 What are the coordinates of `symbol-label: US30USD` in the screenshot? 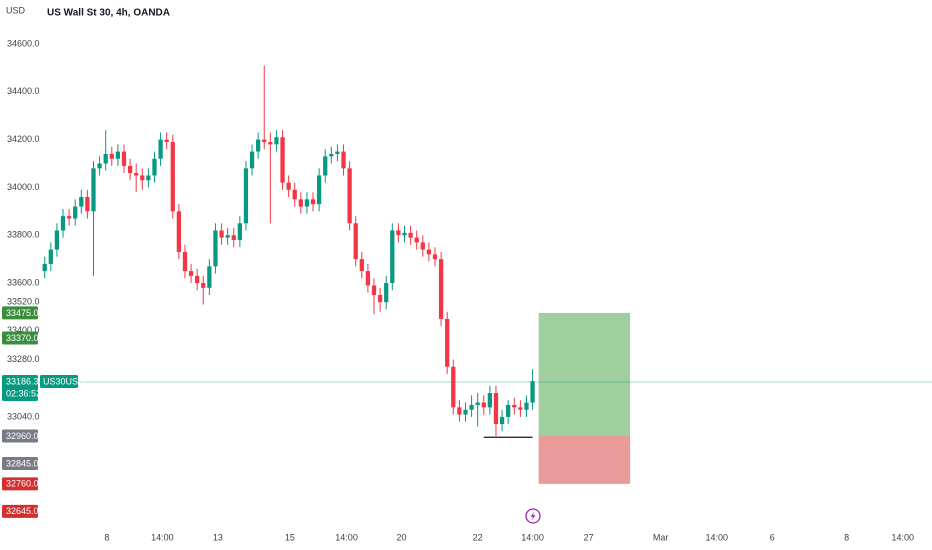 It's located at (64, 381).